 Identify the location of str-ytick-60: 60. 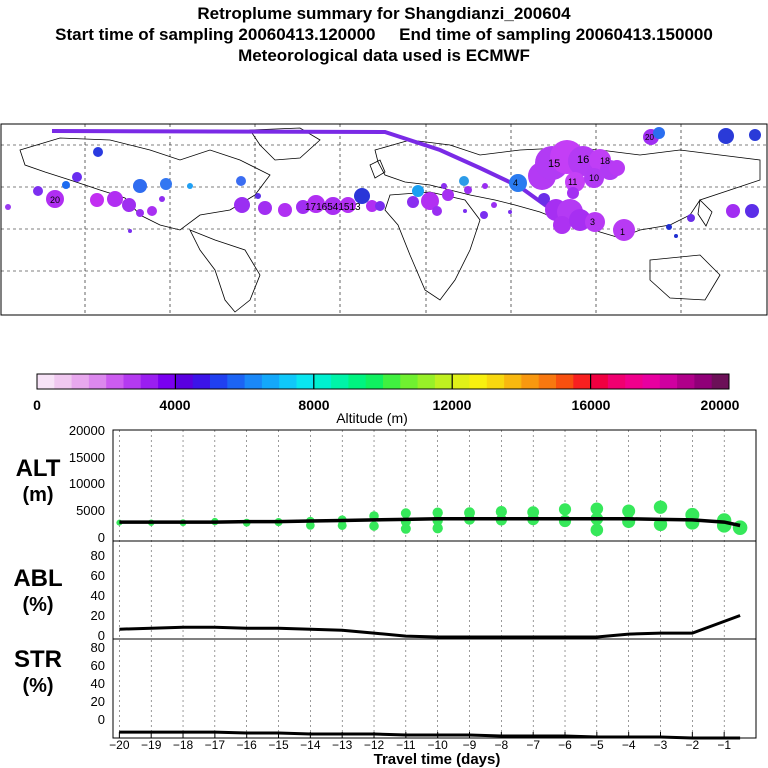
(98, 665).